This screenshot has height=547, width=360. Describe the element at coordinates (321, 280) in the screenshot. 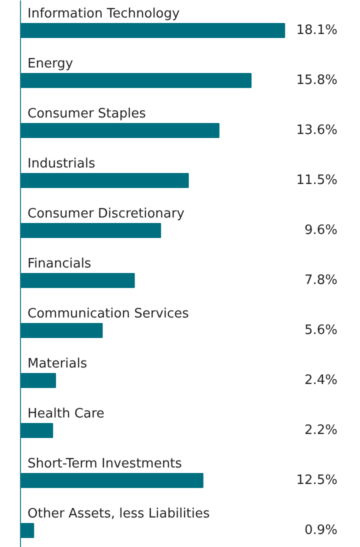

I see `data-label: 7.8%` at that location.